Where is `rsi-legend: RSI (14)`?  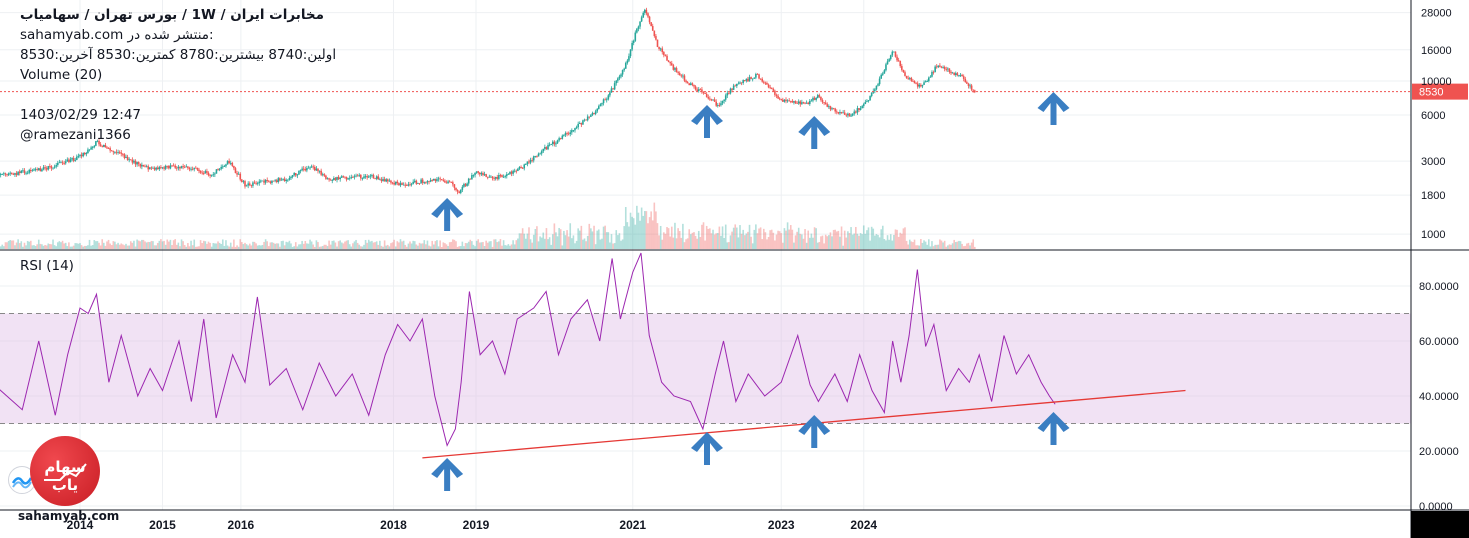 rsi-legend: RSI (14) is located at coordinates (47, 266).